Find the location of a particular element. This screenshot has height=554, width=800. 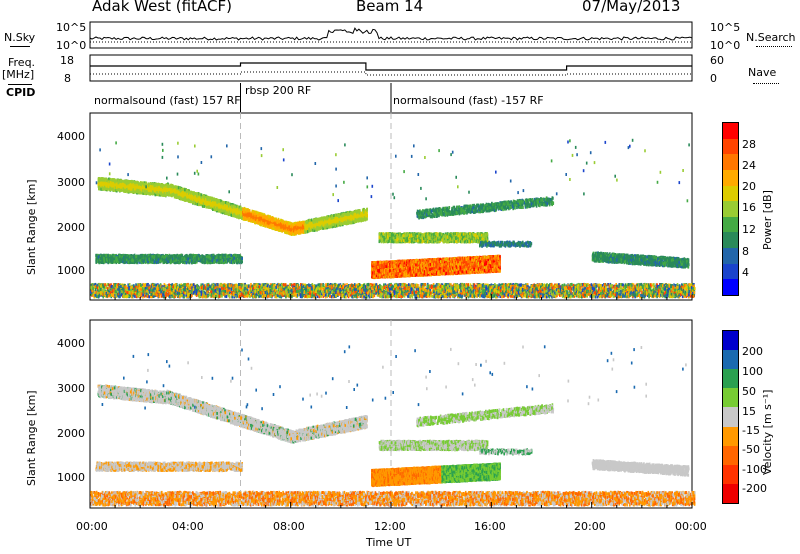

nsky-trace is located at coordinates (391, 34).